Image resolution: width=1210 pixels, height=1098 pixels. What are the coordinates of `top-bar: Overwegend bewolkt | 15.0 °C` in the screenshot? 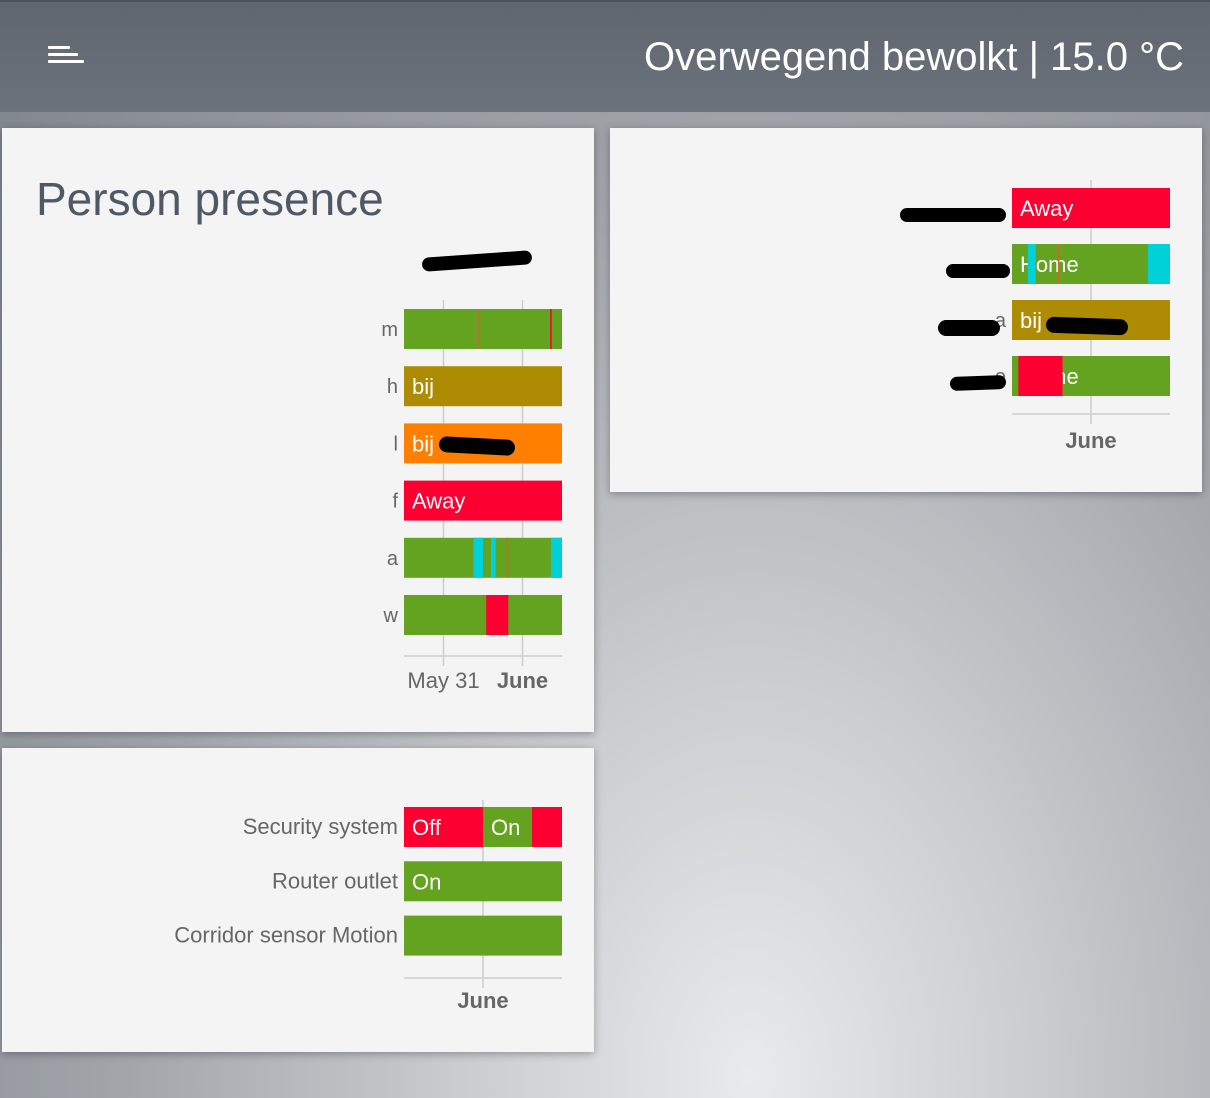 It's located at (605, 56).